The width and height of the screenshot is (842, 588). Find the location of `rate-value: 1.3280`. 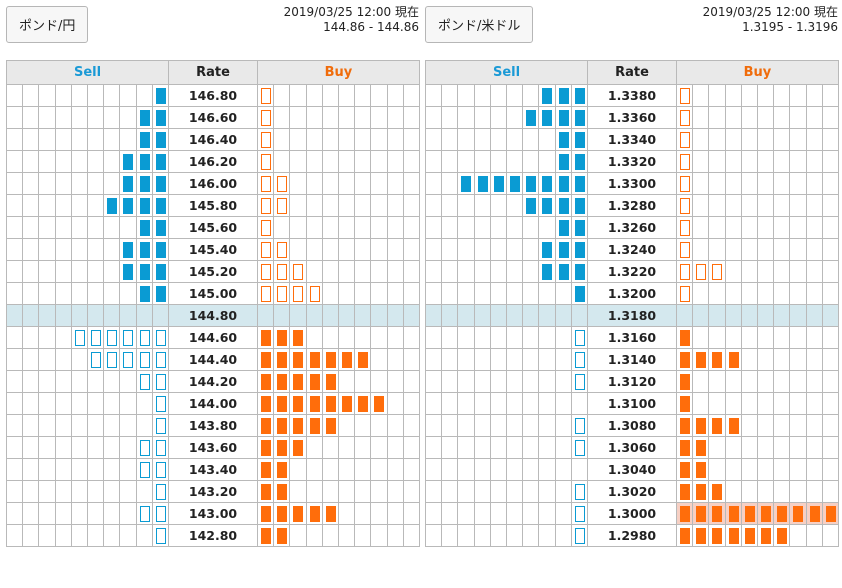

rate-value: 1.3280 is located at coordinates (632, 205).